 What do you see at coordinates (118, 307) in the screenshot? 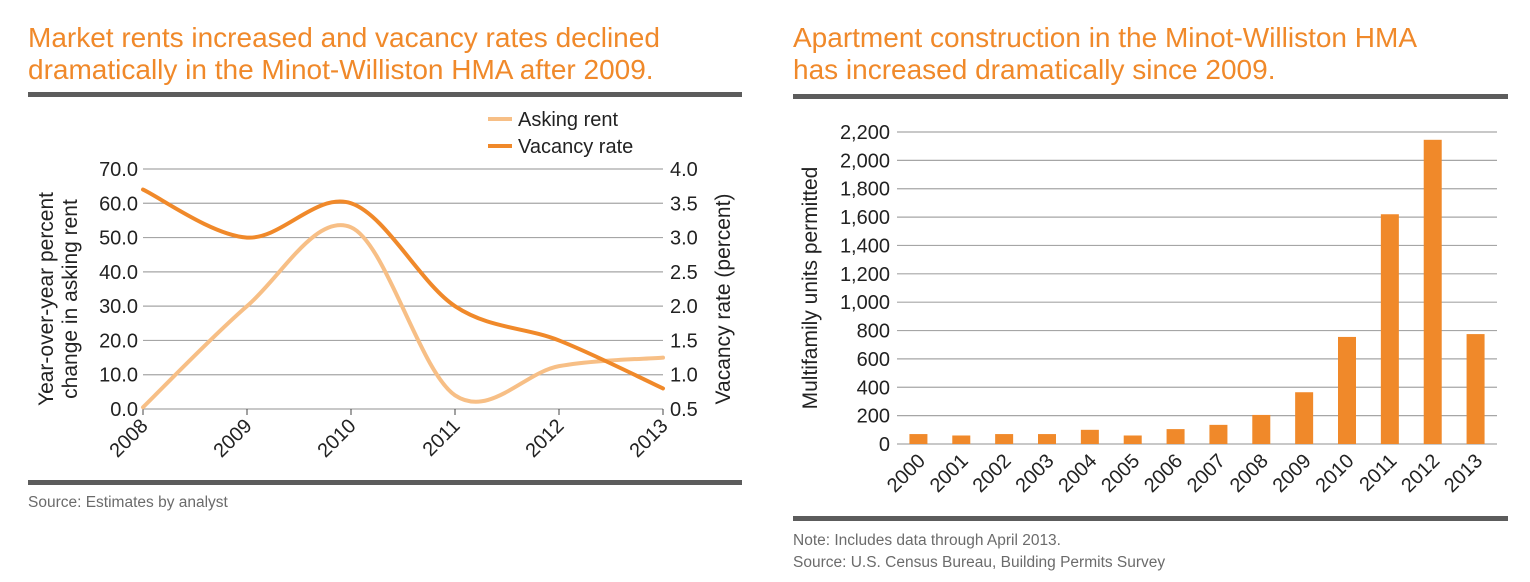
I see `line-y-tick-label: 30.0` at bounding box center [118, 307].